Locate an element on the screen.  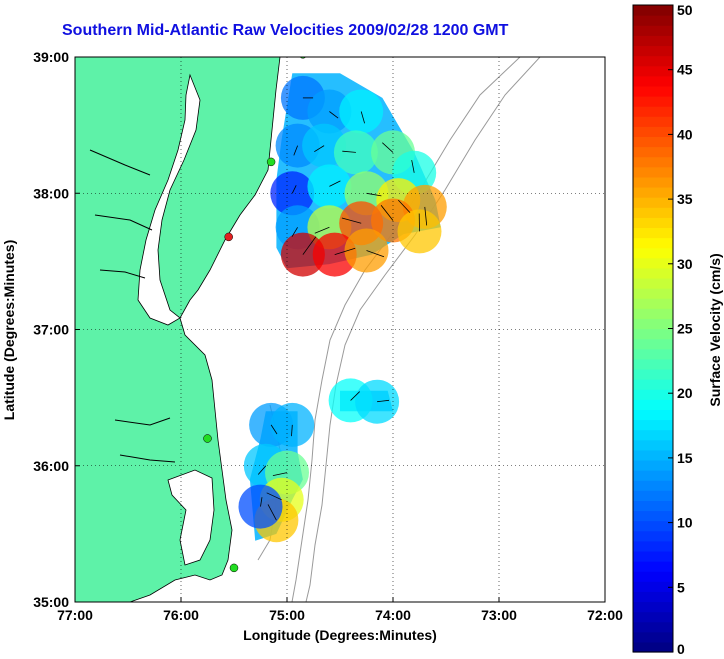
colorbar: 0 5 10 15 20 25 30 35 40 45 50 is located at coordinates (662, 329).